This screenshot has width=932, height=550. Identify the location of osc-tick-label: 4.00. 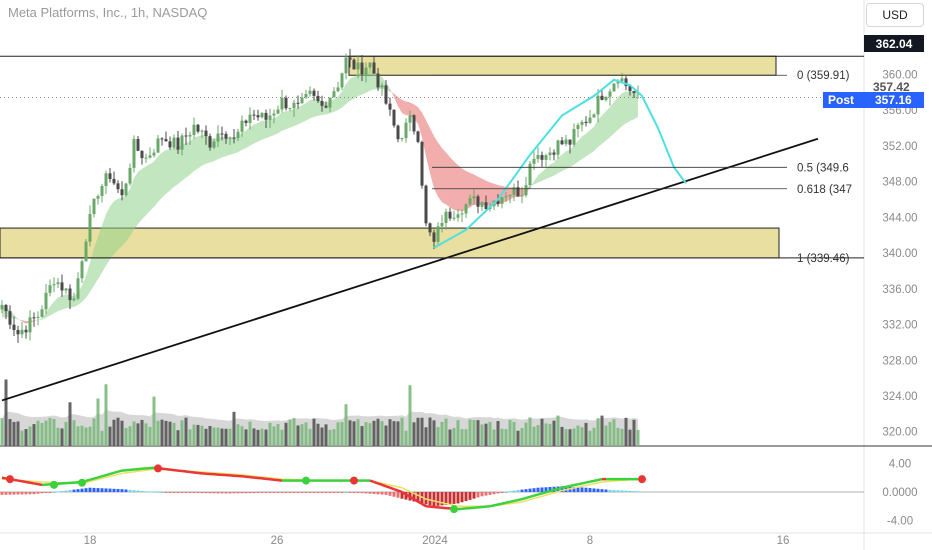
(900, 464).